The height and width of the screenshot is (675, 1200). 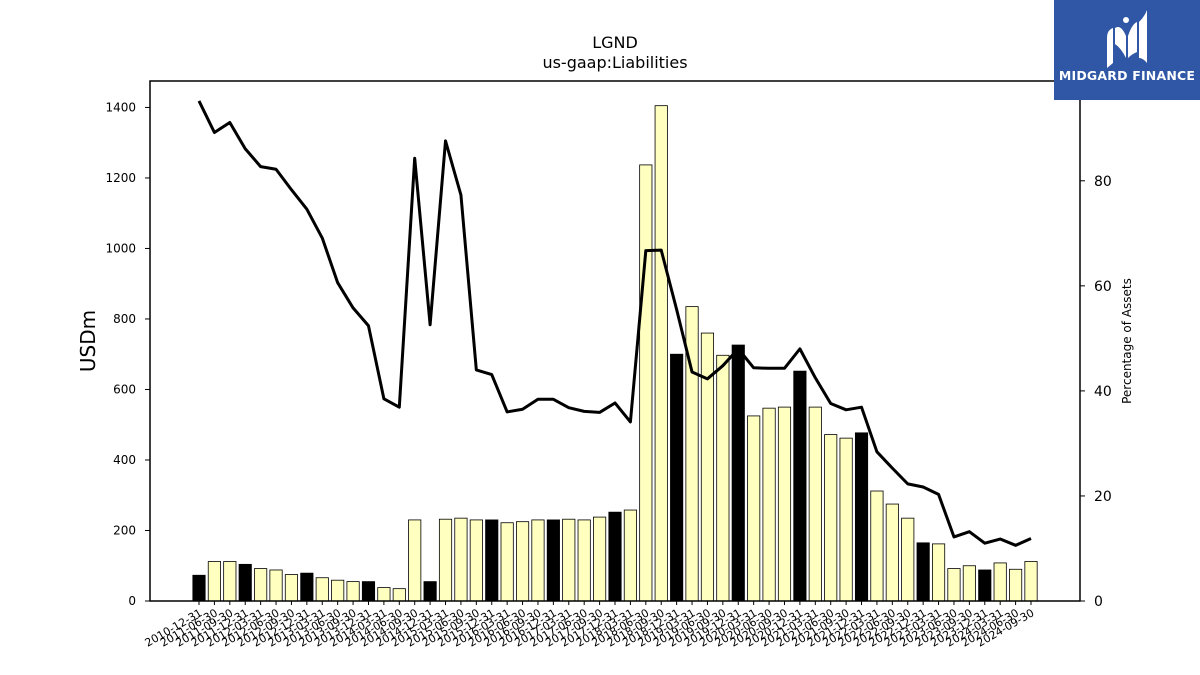 I want to click on y-right-tick-label: 80, so click(x=1103, y=182).